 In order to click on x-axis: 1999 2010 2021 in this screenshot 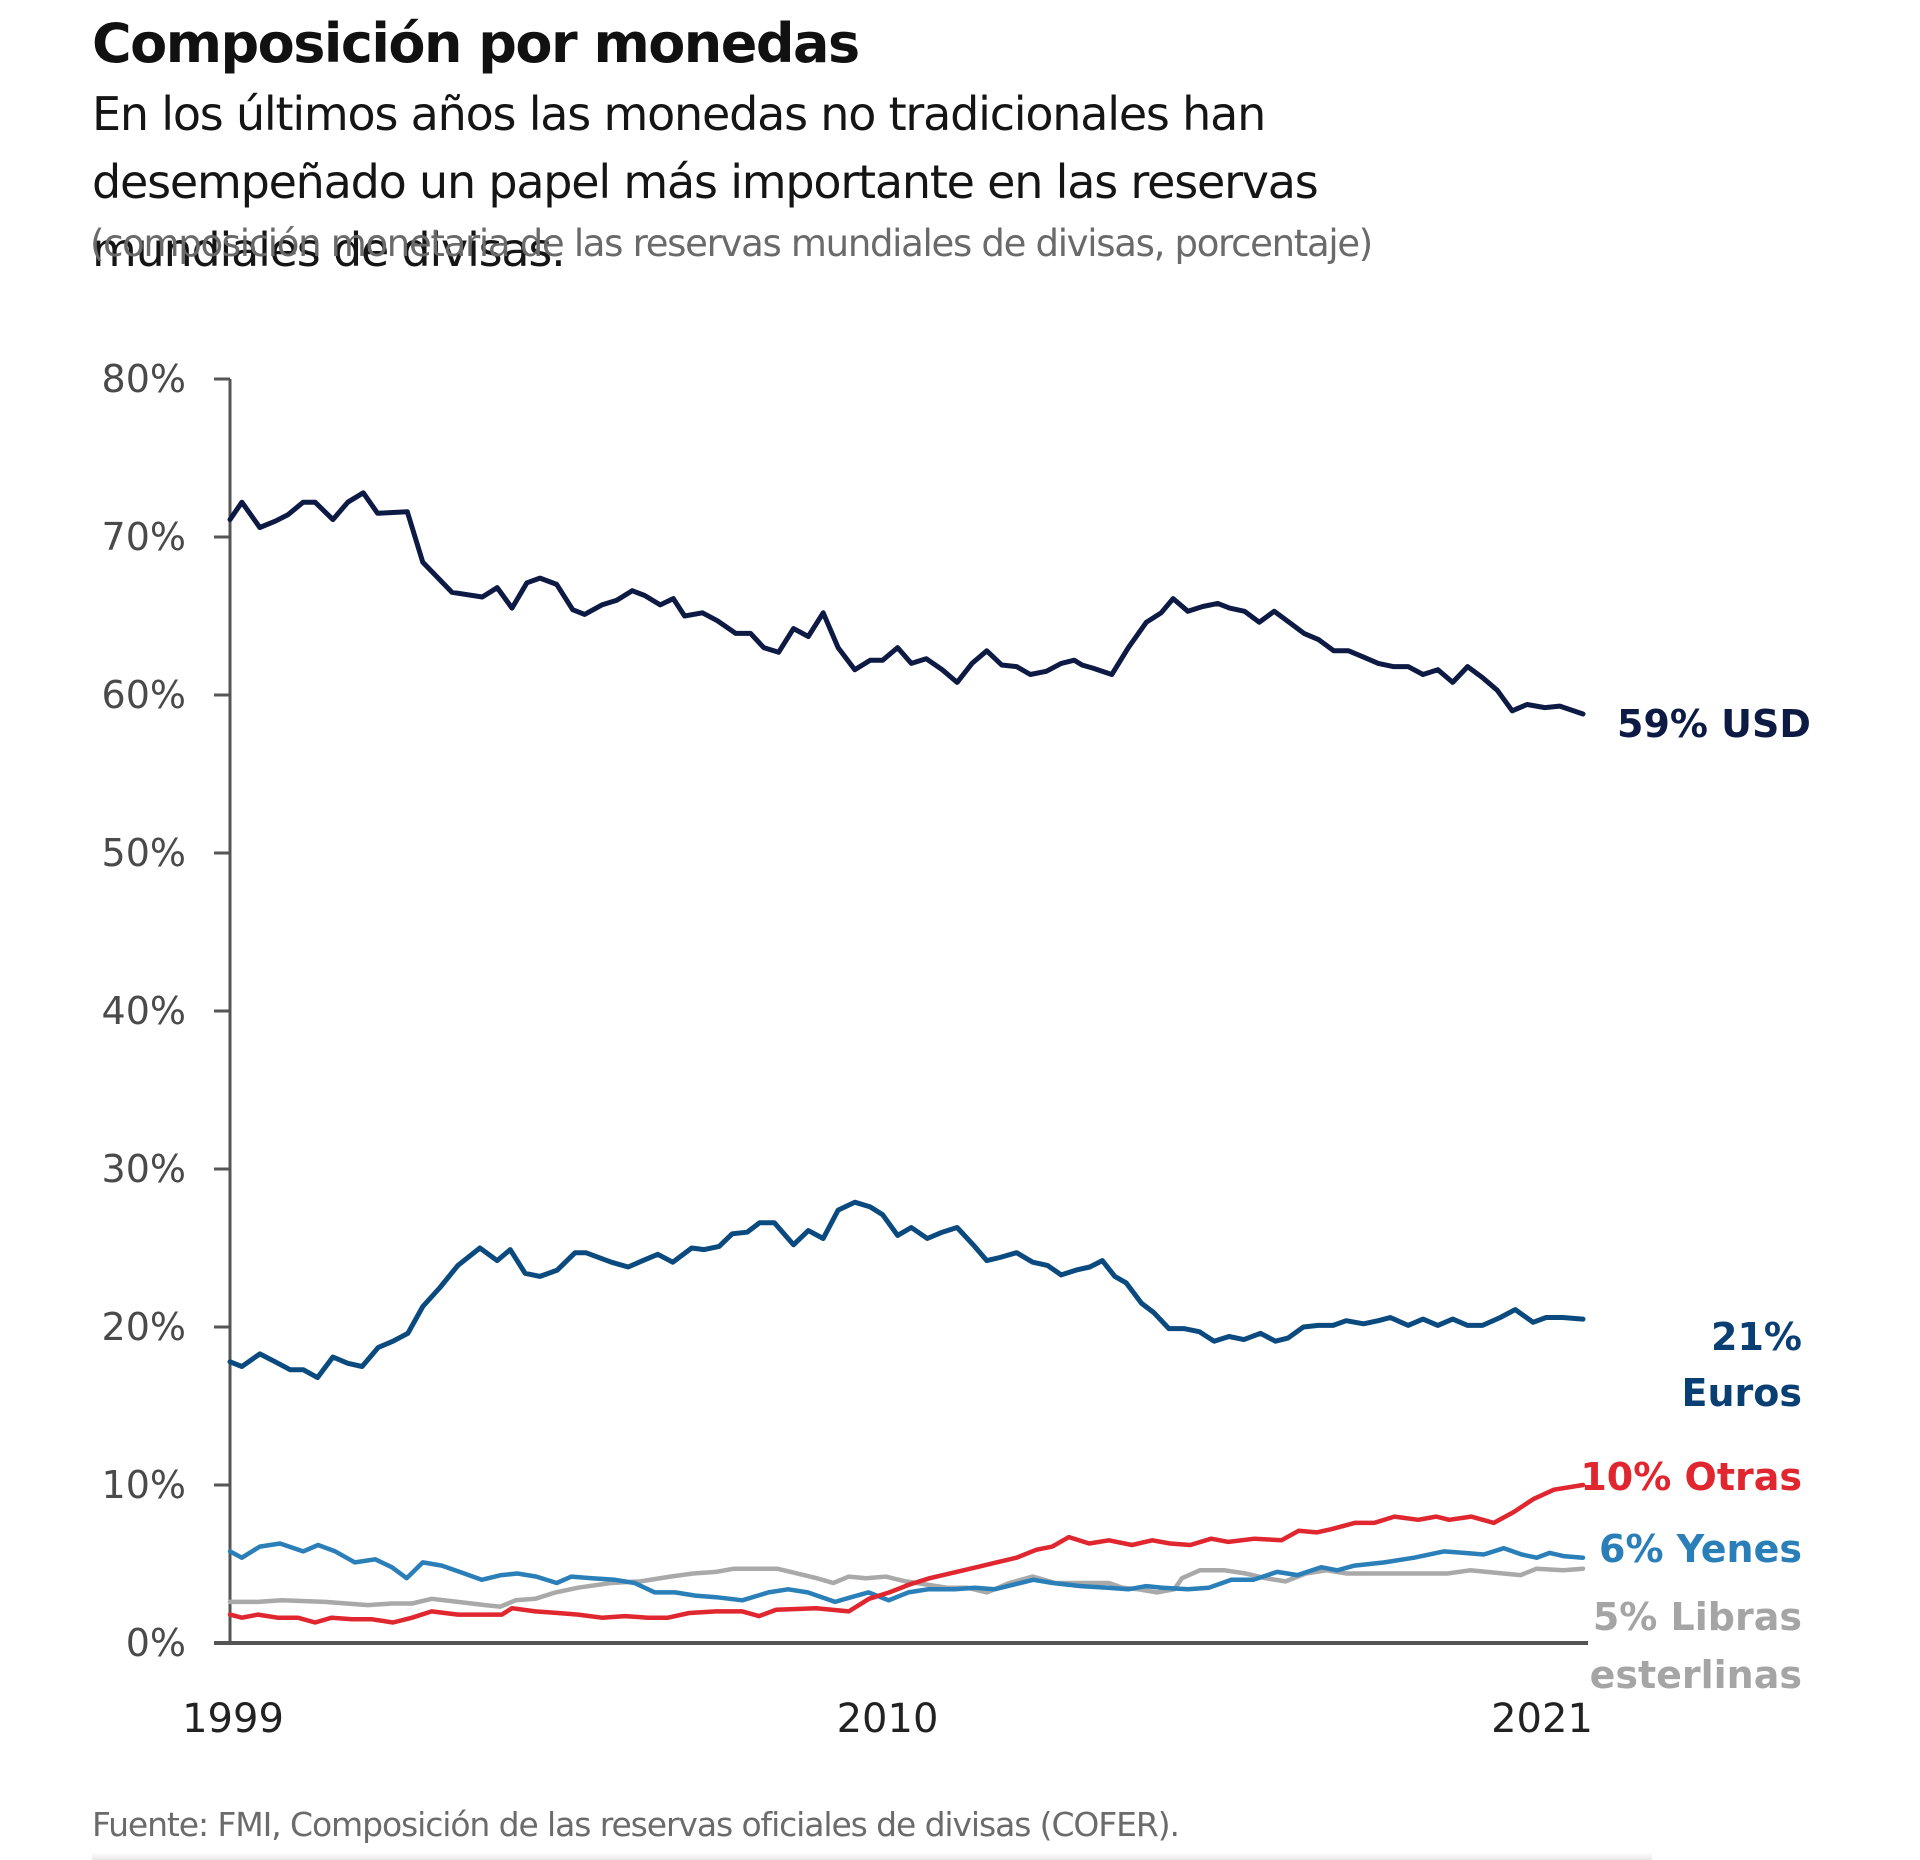, I will do `click(887, 1691)`.